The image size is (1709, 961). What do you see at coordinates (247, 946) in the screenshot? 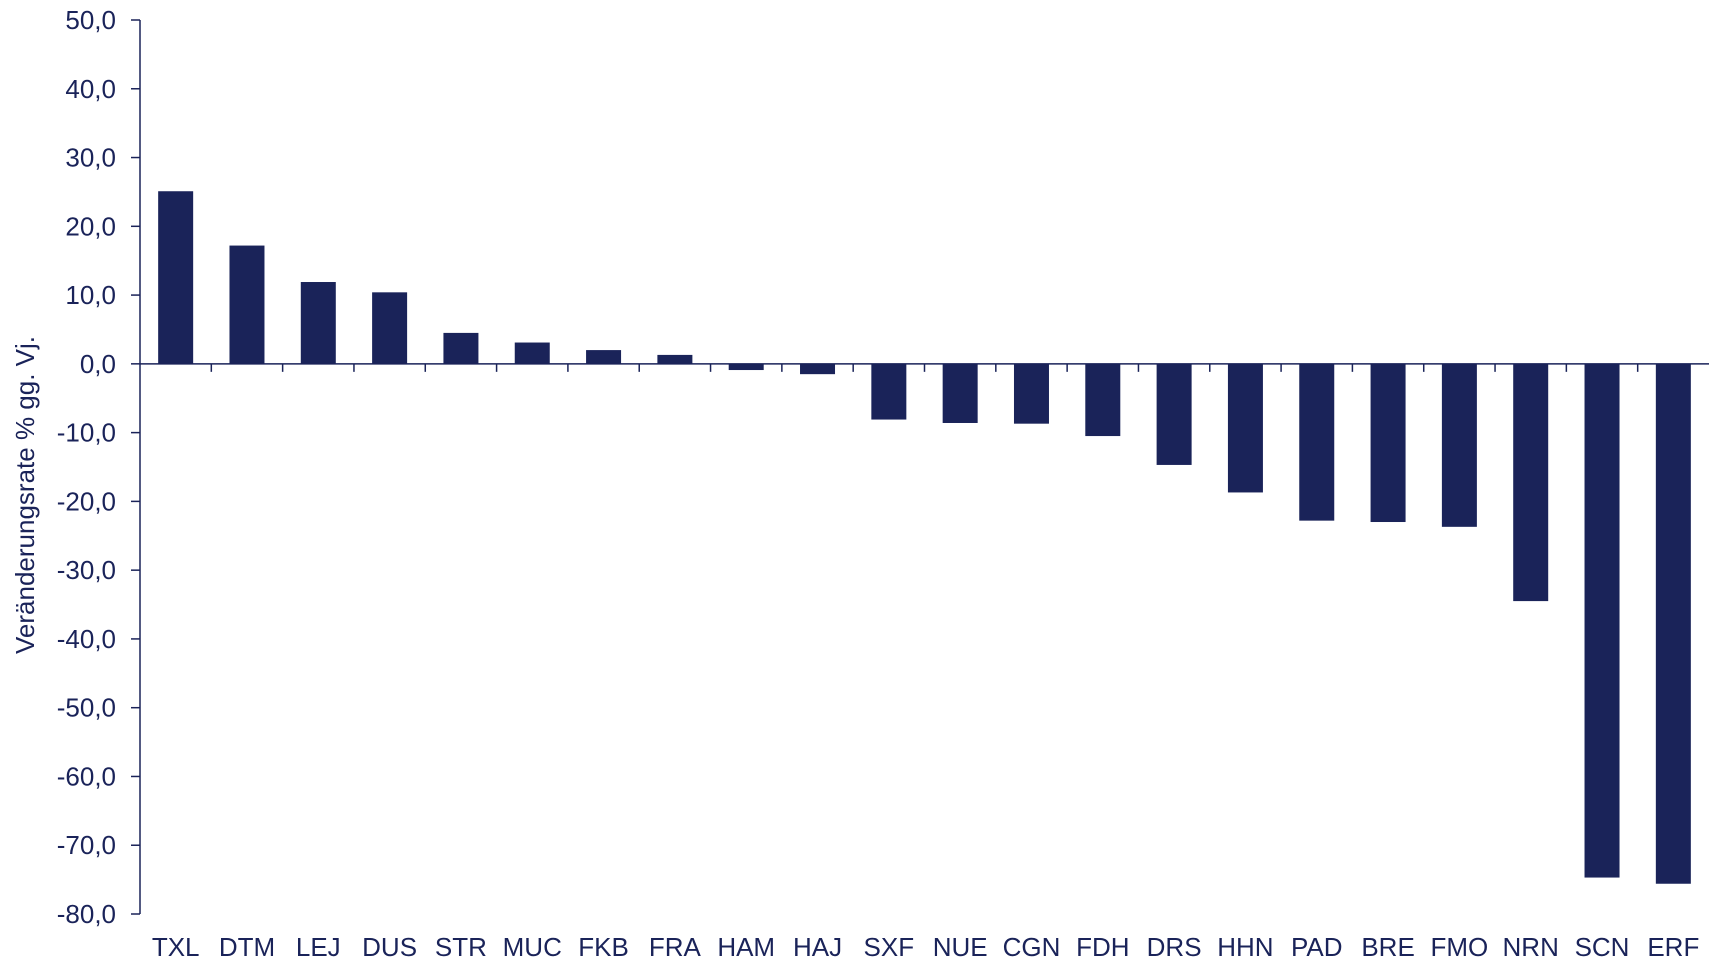
I see `x-tick-label: DTM` at bounding box center [247, 946].